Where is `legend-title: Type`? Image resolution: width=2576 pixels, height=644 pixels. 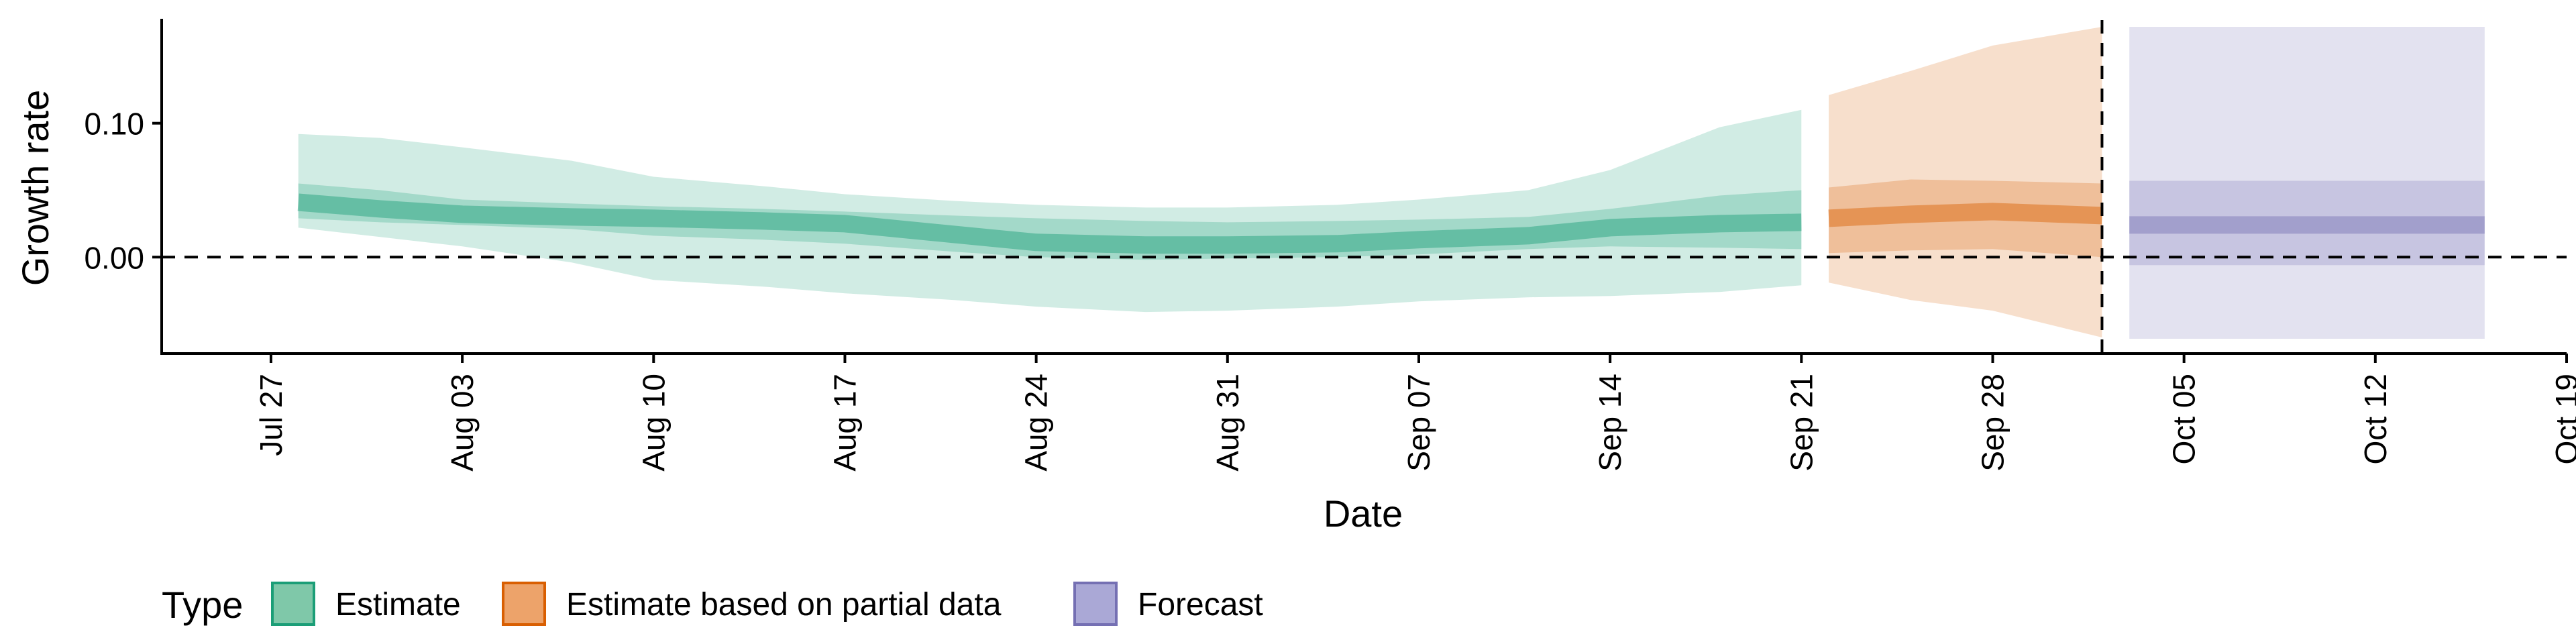
legend-title: Type is located at coordinates (202, 605).